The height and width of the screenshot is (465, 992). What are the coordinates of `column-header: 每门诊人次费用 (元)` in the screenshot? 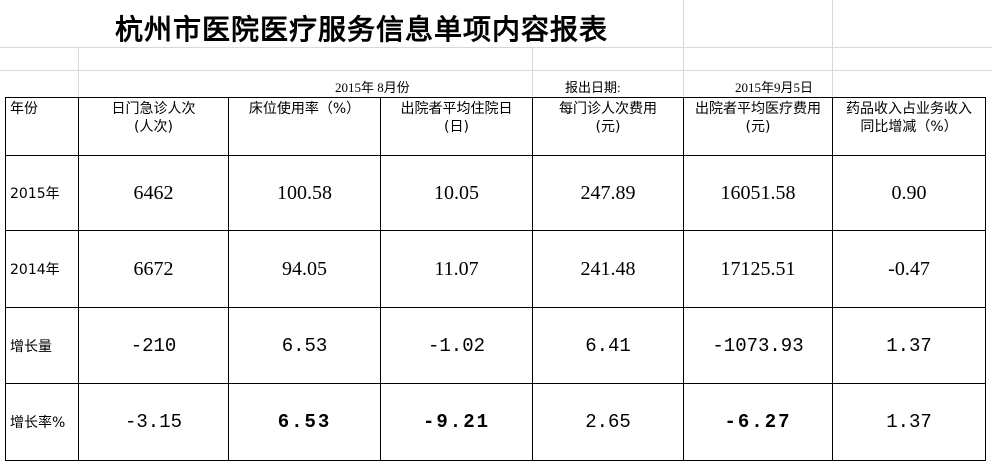 It's located at (608, 126).